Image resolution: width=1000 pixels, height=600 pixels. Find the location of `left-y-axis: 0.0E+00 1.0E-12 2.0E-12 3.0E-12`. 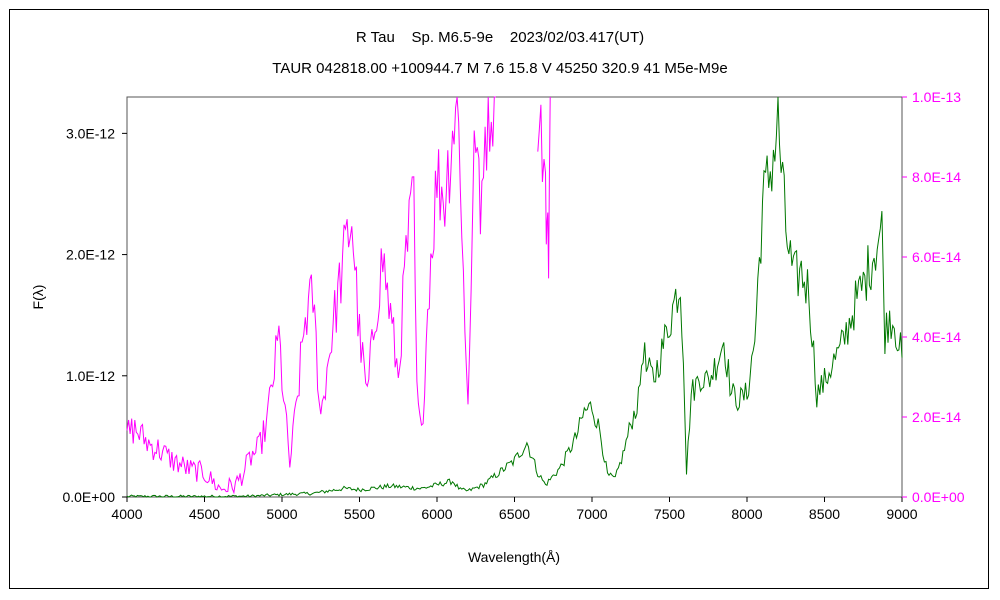

left-y-axis: 0.0E+00 1.0E-12 2.0E-12 3.0E-12 is located at coordinates (94, 315).